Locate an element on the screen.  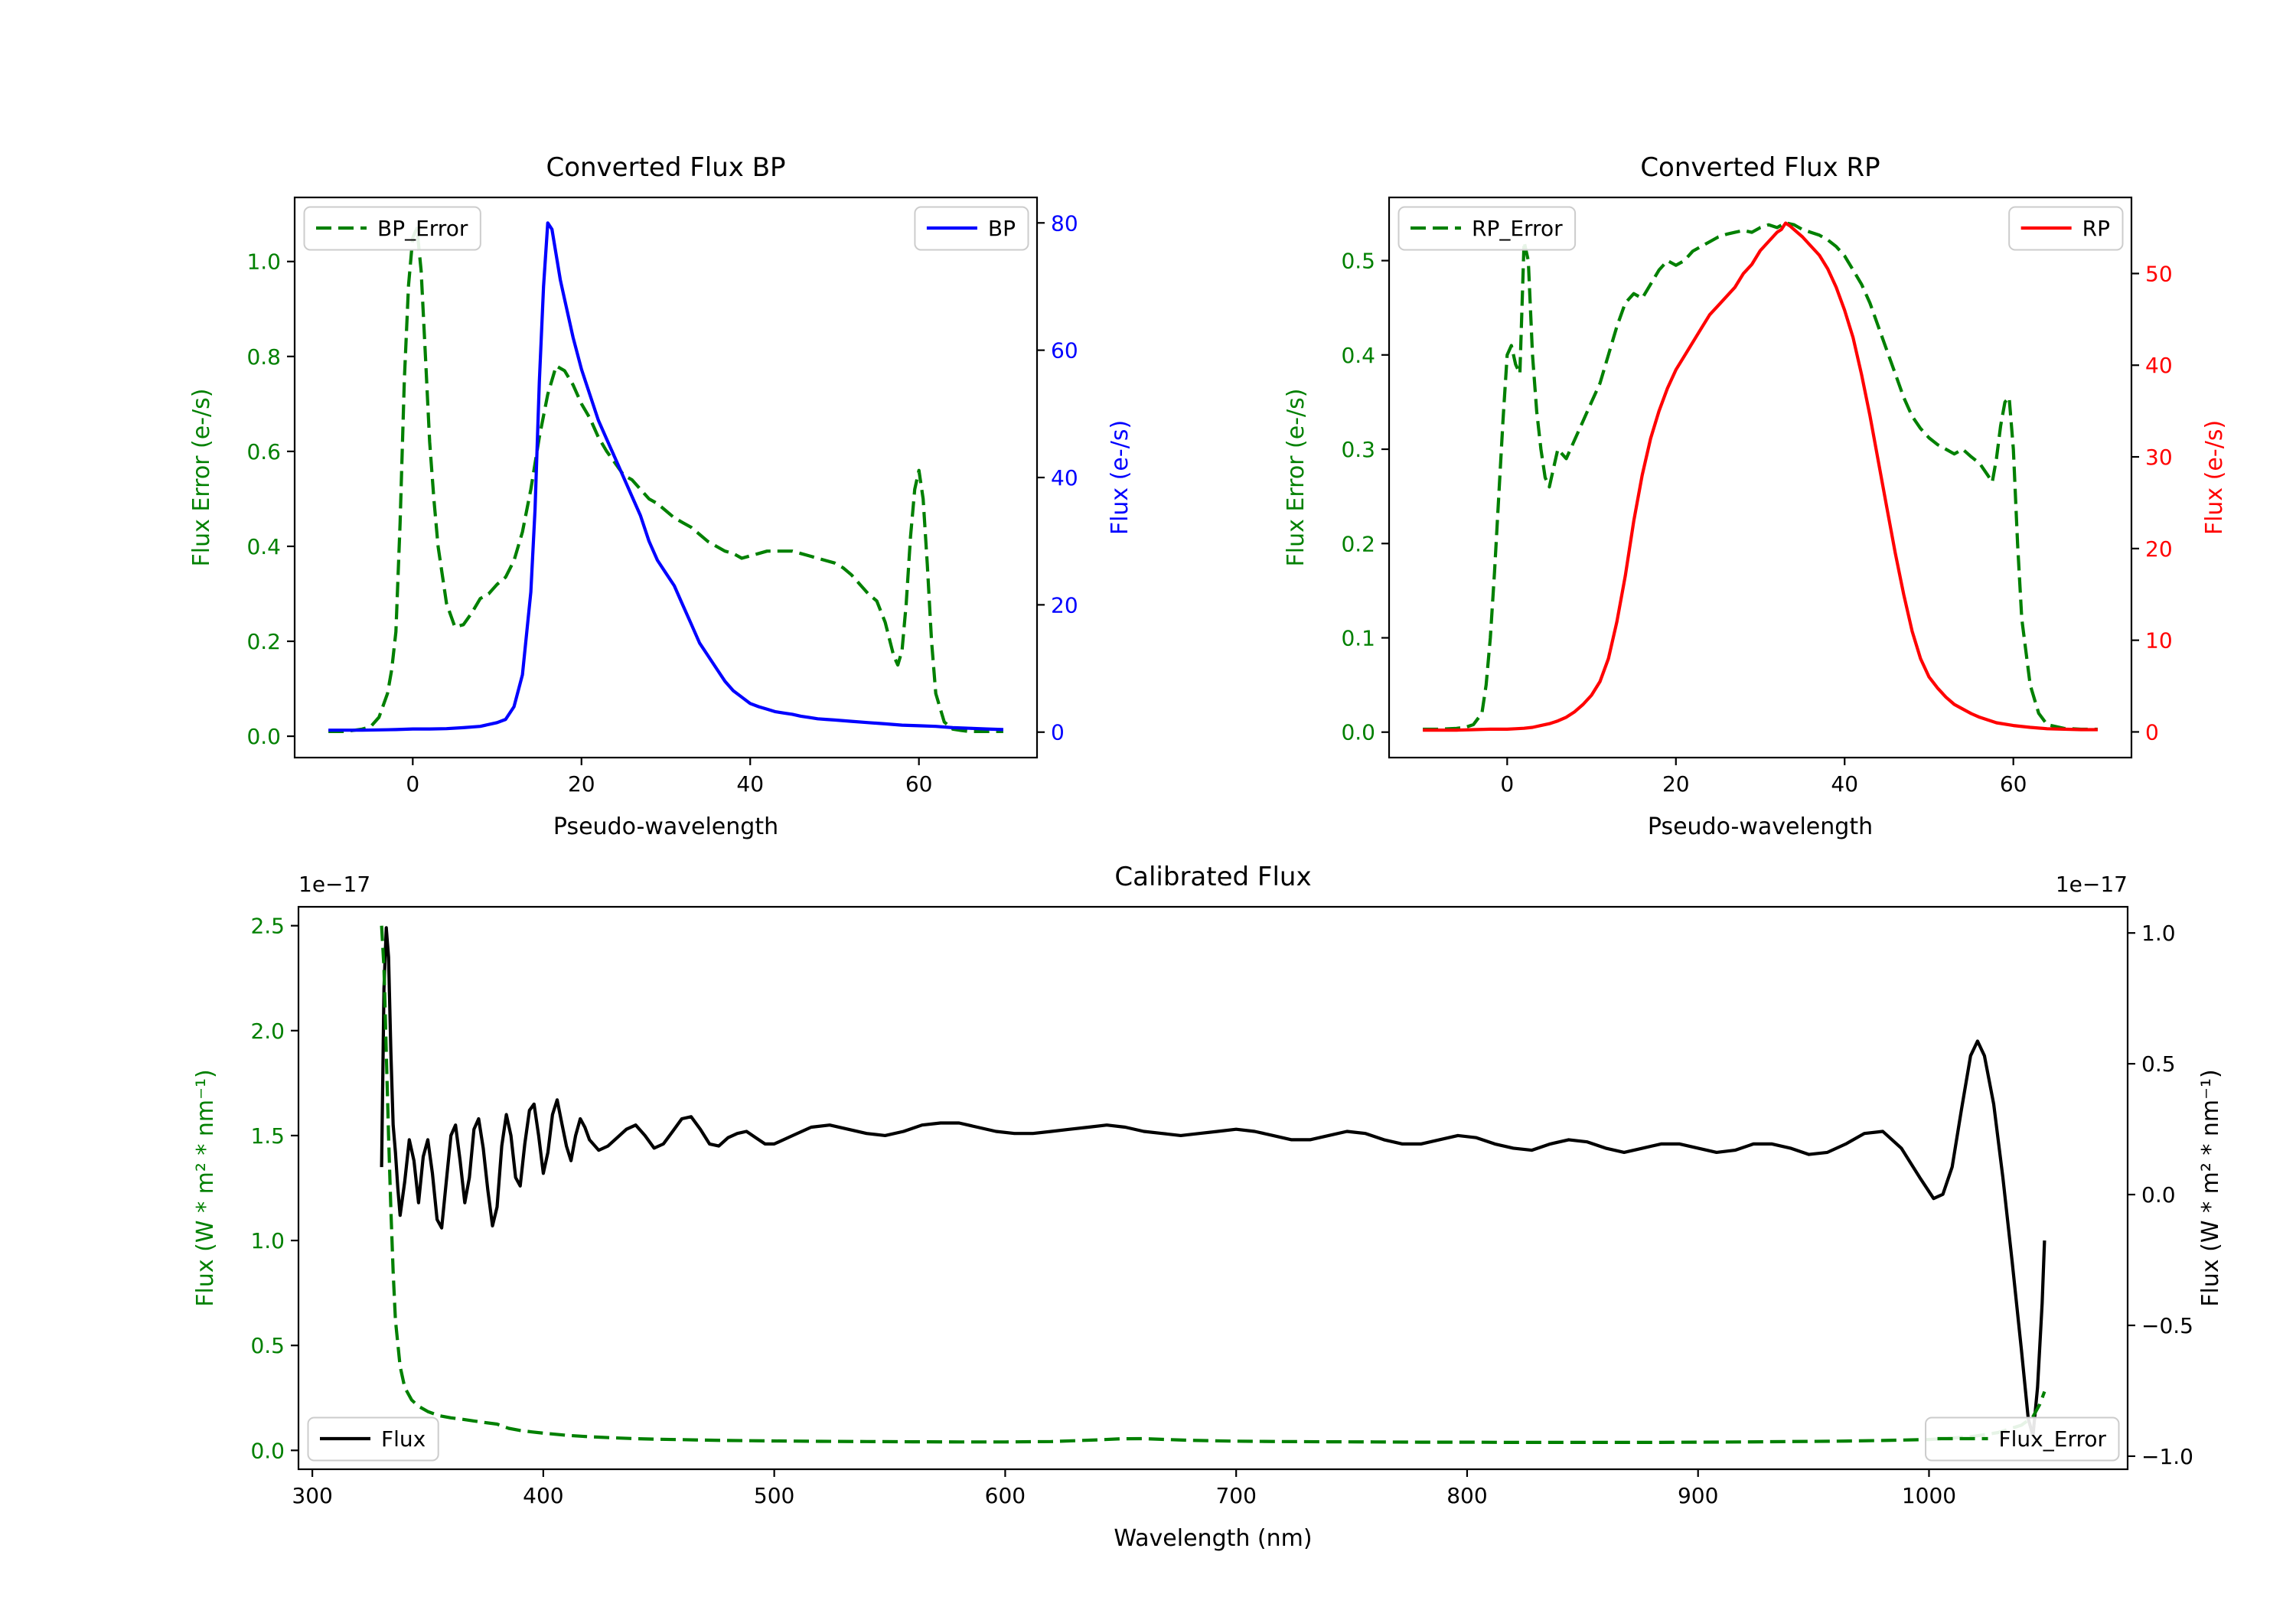
legend-bp-error: BP_Error is located at coordinates (392, 228).